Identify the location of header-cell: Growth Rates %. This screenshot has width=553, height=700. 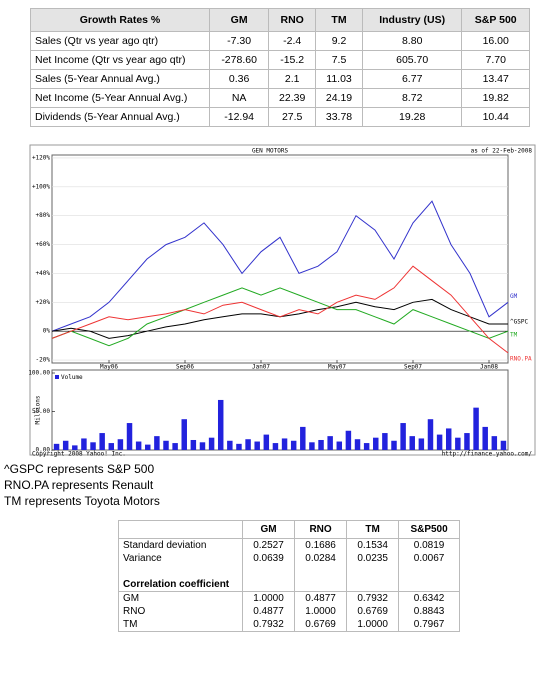
(120, 20).